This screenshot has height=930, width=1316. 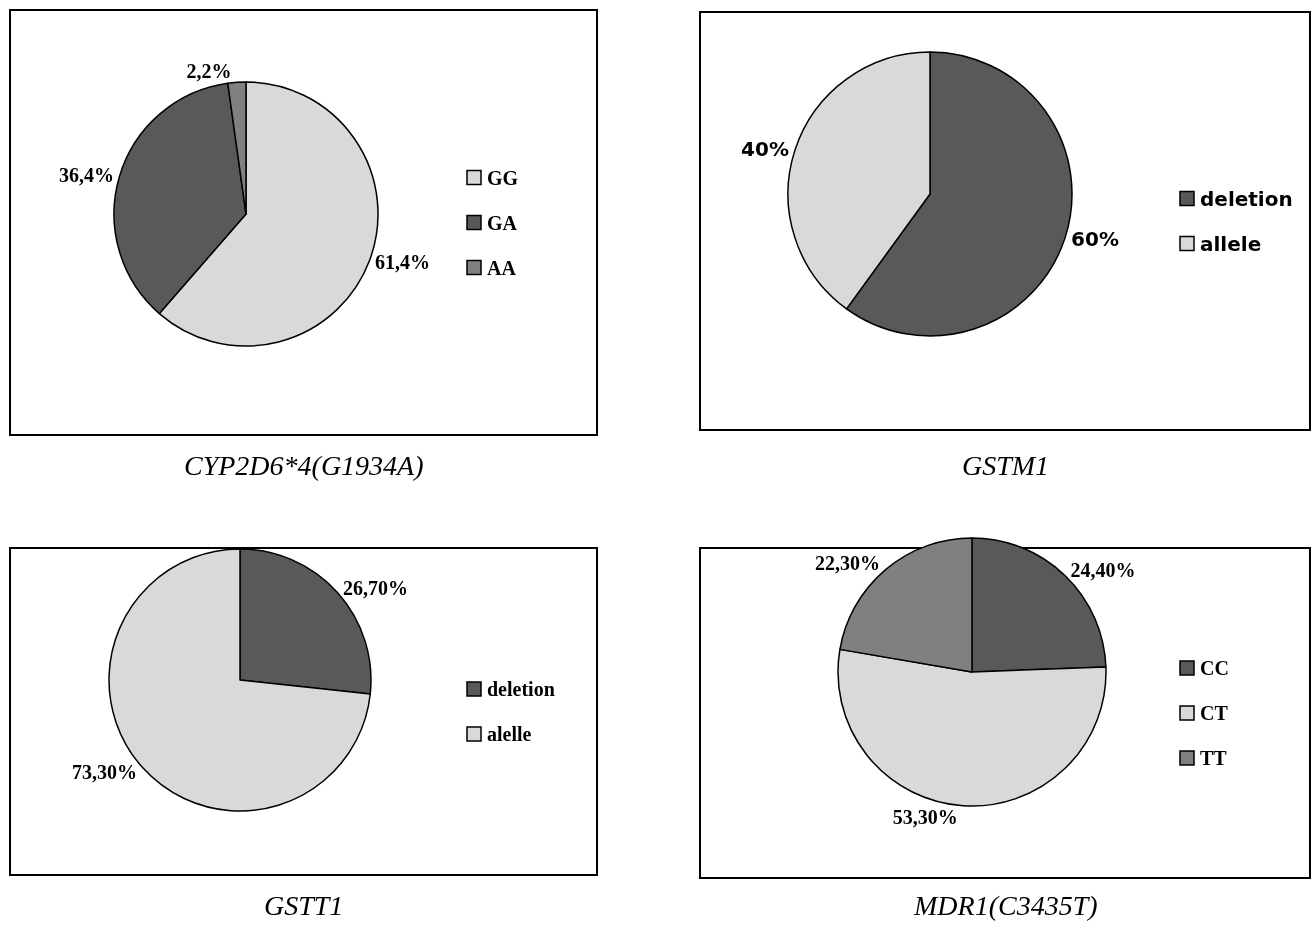 I want to click on legend-label: allele, so click(x=1231, y=244).